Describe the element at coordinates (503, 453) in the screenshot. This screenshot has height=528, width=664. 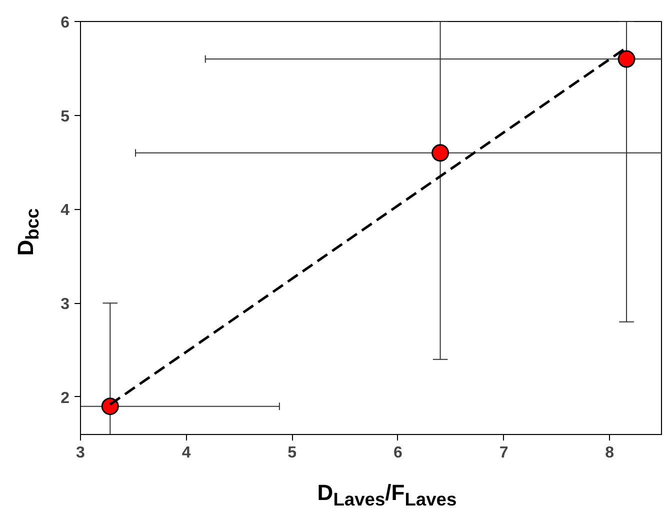
I see `x-tick-label: 7` at that location.